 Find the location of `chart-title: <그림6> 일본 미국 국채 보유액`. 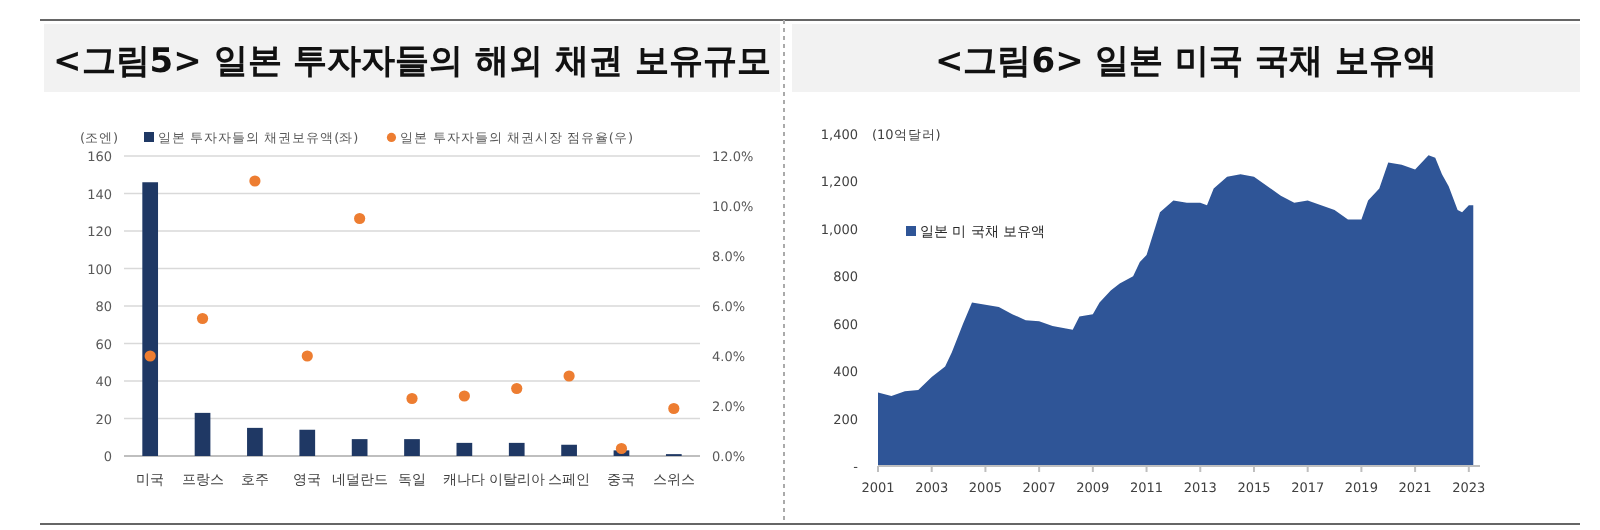

chart-title: <그림6> 일본 미국 국채 보유액 is located at coordinates (1186, 62).